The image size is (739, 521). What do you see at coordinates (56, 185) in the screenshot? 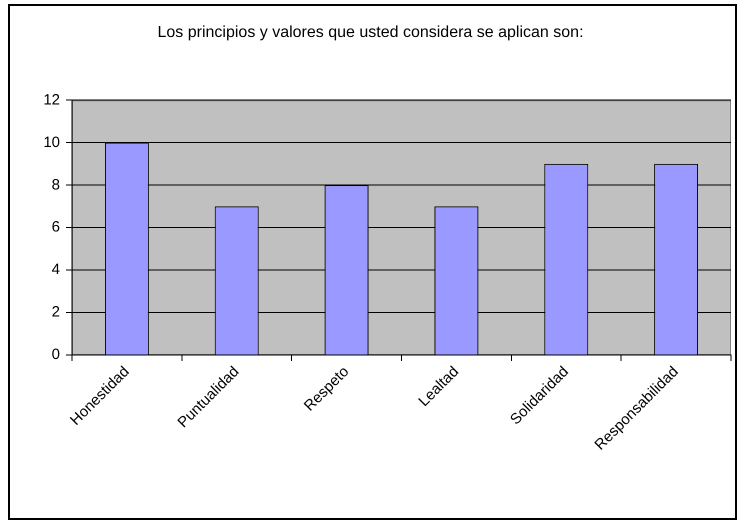
I see `y-tick-label: 8` at bounding box center [56, 185].